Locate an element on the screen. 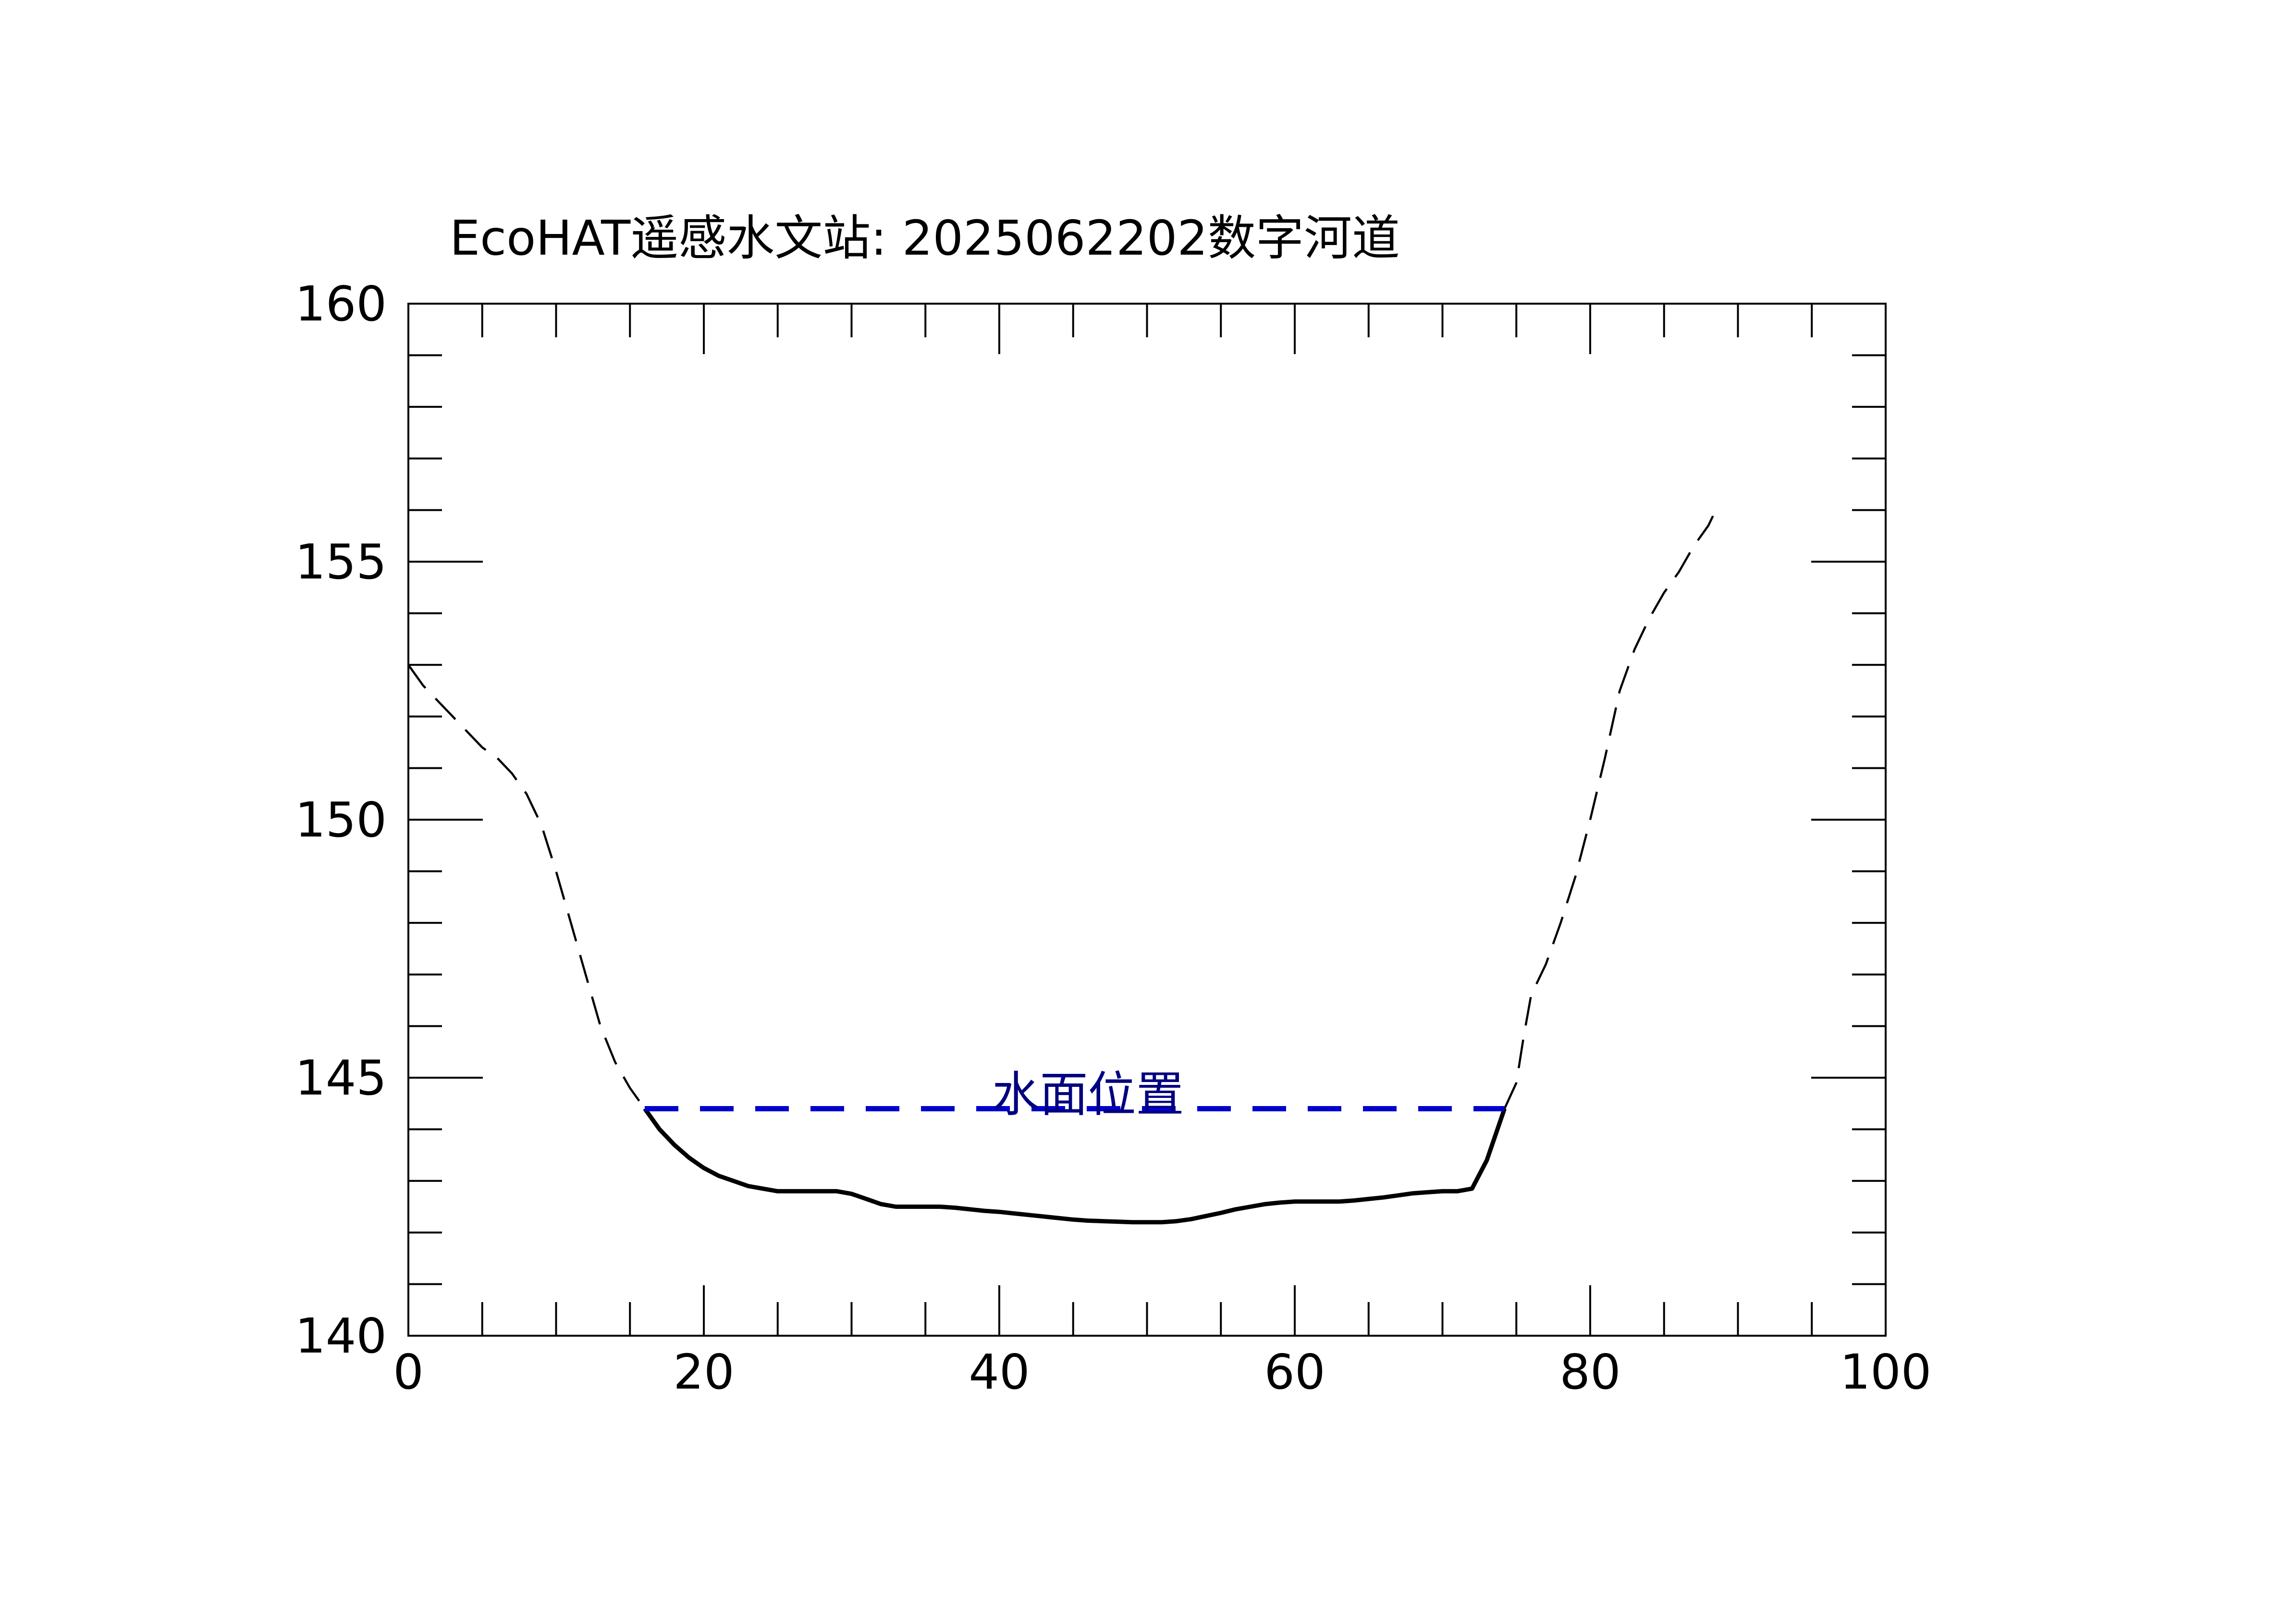  y-tick-label: 140 is located at coordinates (341, 1336).